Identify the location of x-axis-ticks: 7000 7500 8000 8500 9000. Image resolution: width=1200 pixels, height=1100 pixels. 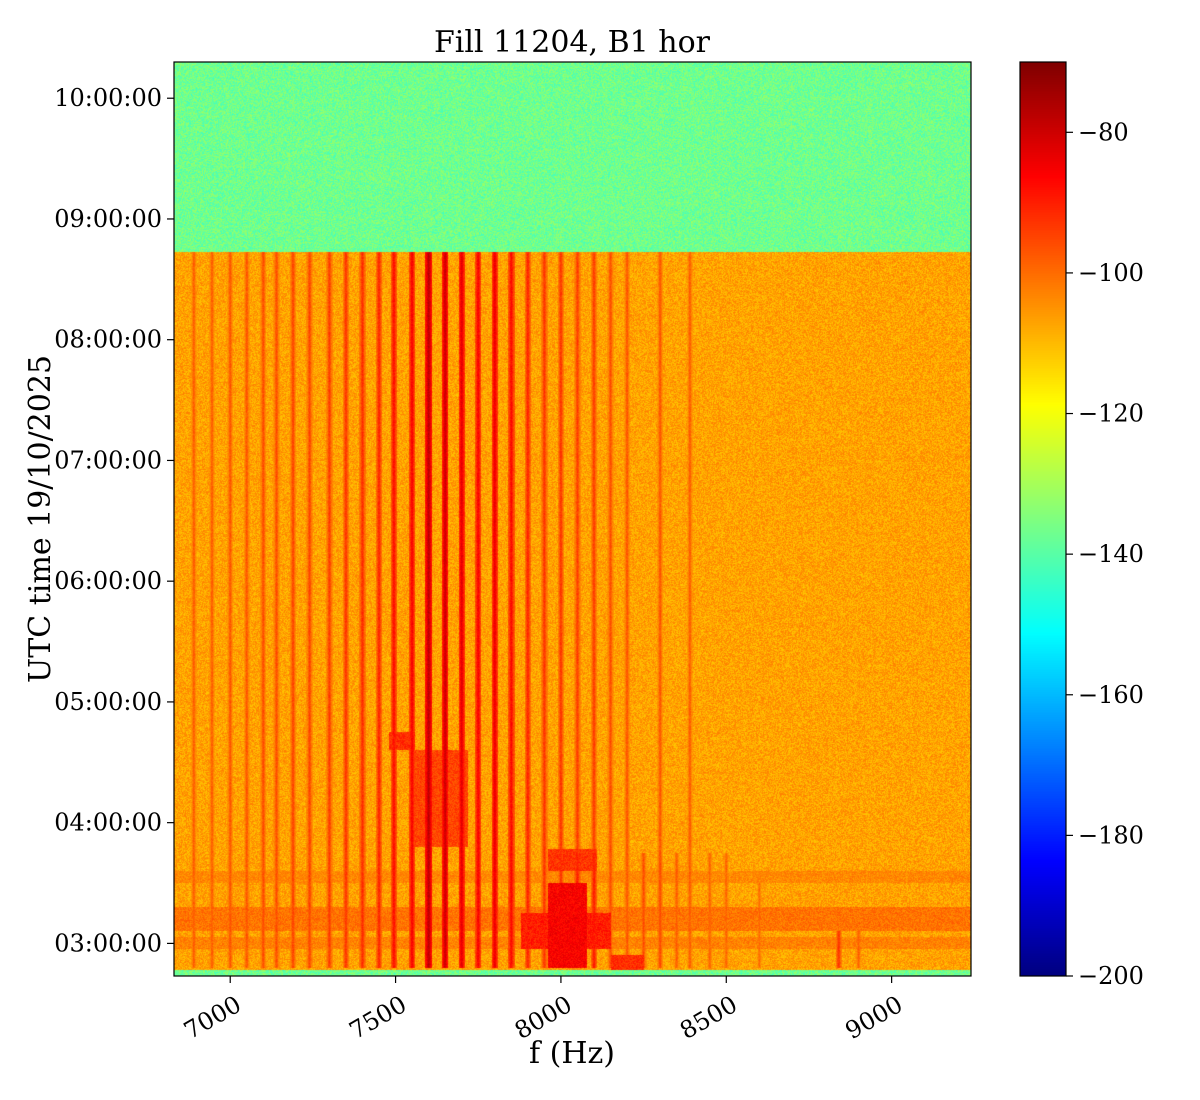
(543, 1010).